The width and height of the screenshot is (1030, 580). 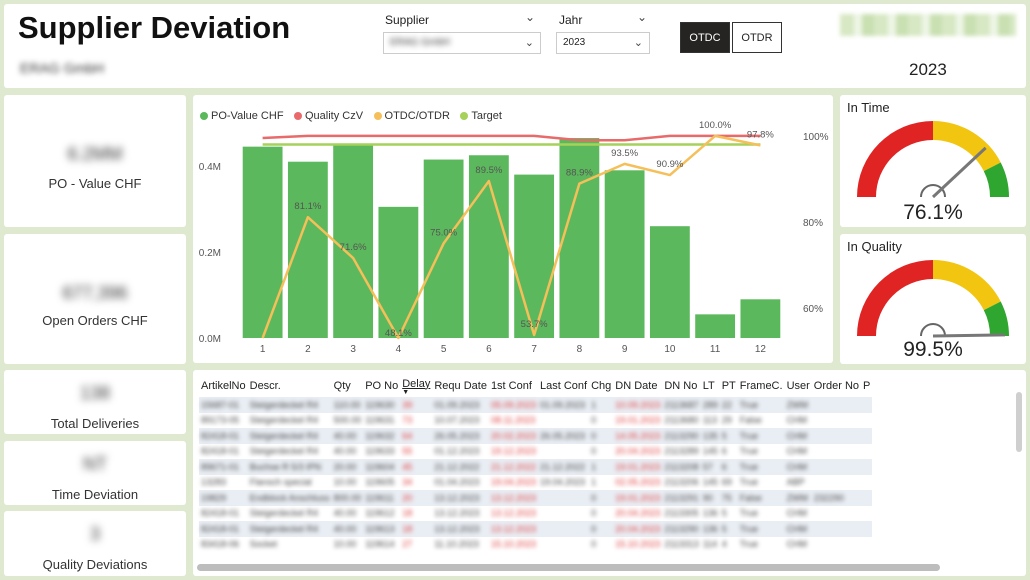 I want to click on table-cell: Socket, so click(x=263, y=544).